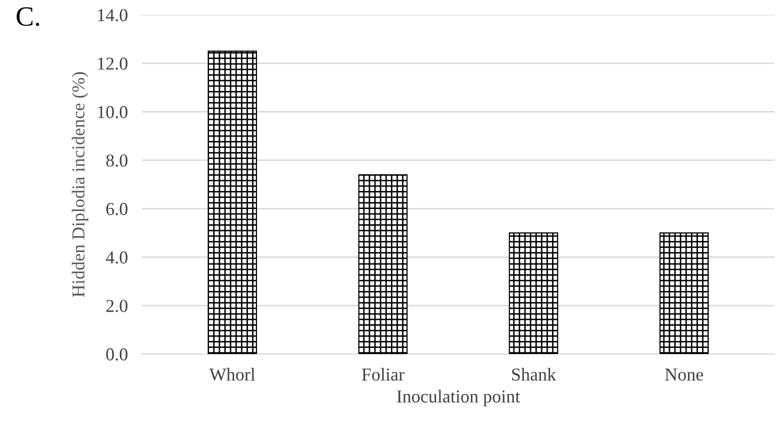 The height and width of the screenshot is (424, 776). Describe the element at coordinates (684, 374) in the screenshot. I see `x-tick-label: None` at that location.